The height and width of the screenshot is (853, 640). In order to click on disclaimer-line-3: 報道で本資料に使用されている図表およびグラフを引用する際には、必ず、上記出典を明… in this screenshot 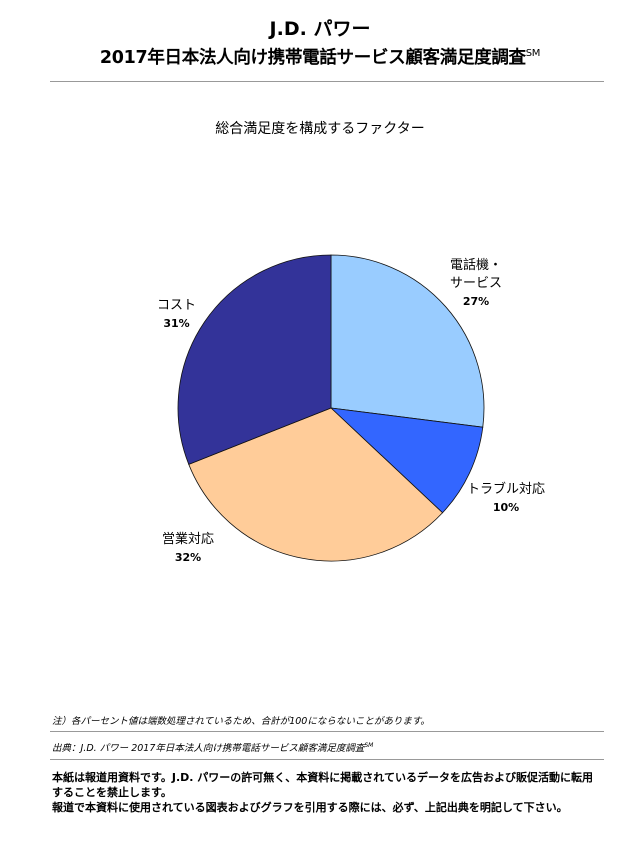, I will do `click(310, 807)`.